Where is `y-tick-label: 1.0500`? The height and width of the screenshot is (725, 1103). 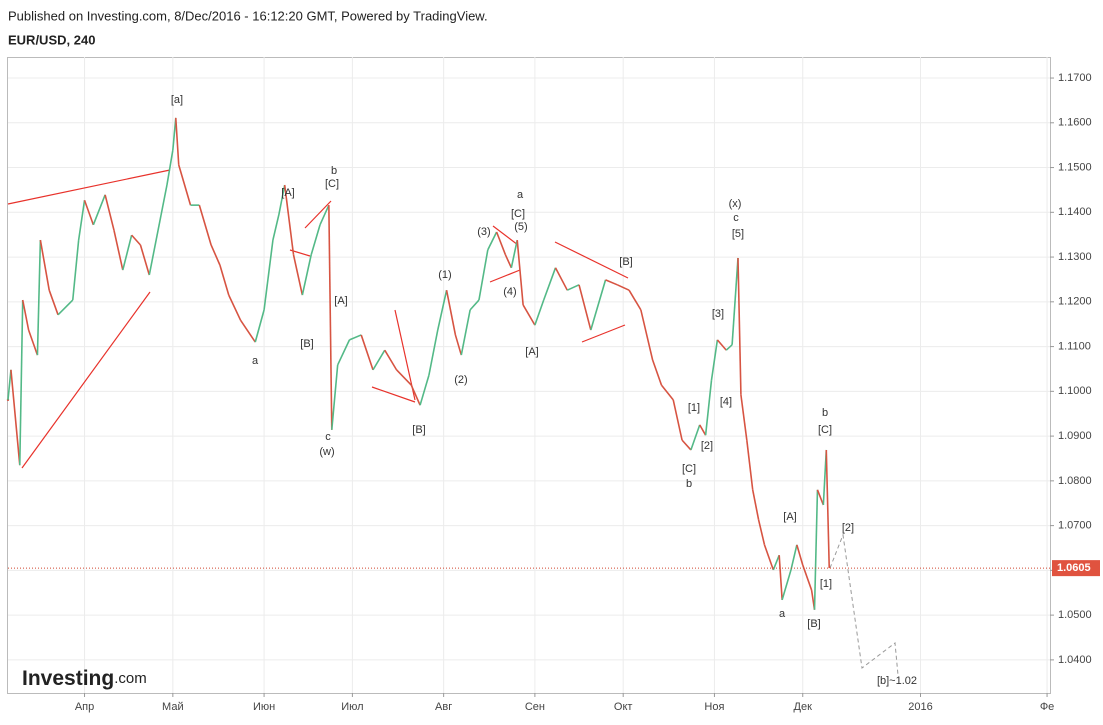
y-tick-label: 1.0500 is located at coordinates (1075, 615).